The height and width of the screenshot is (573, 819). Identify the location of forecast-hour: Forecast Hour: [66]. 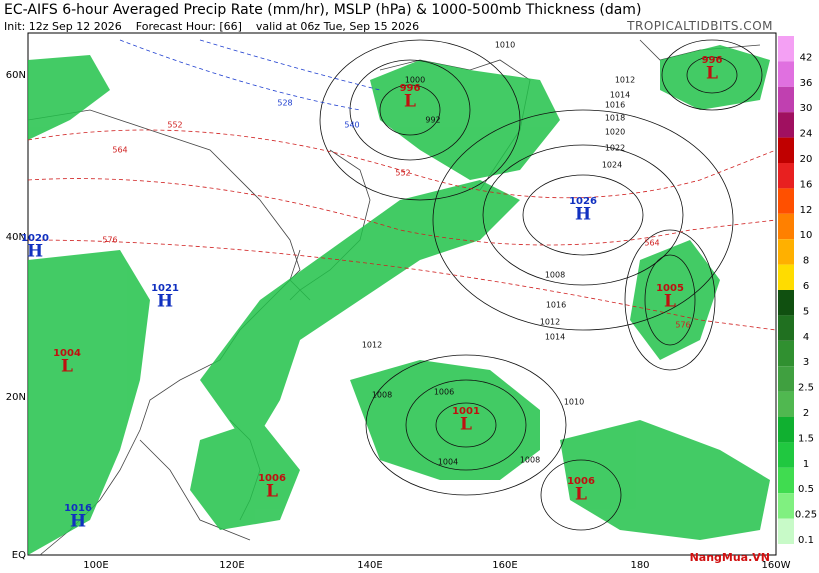
(188, 26).